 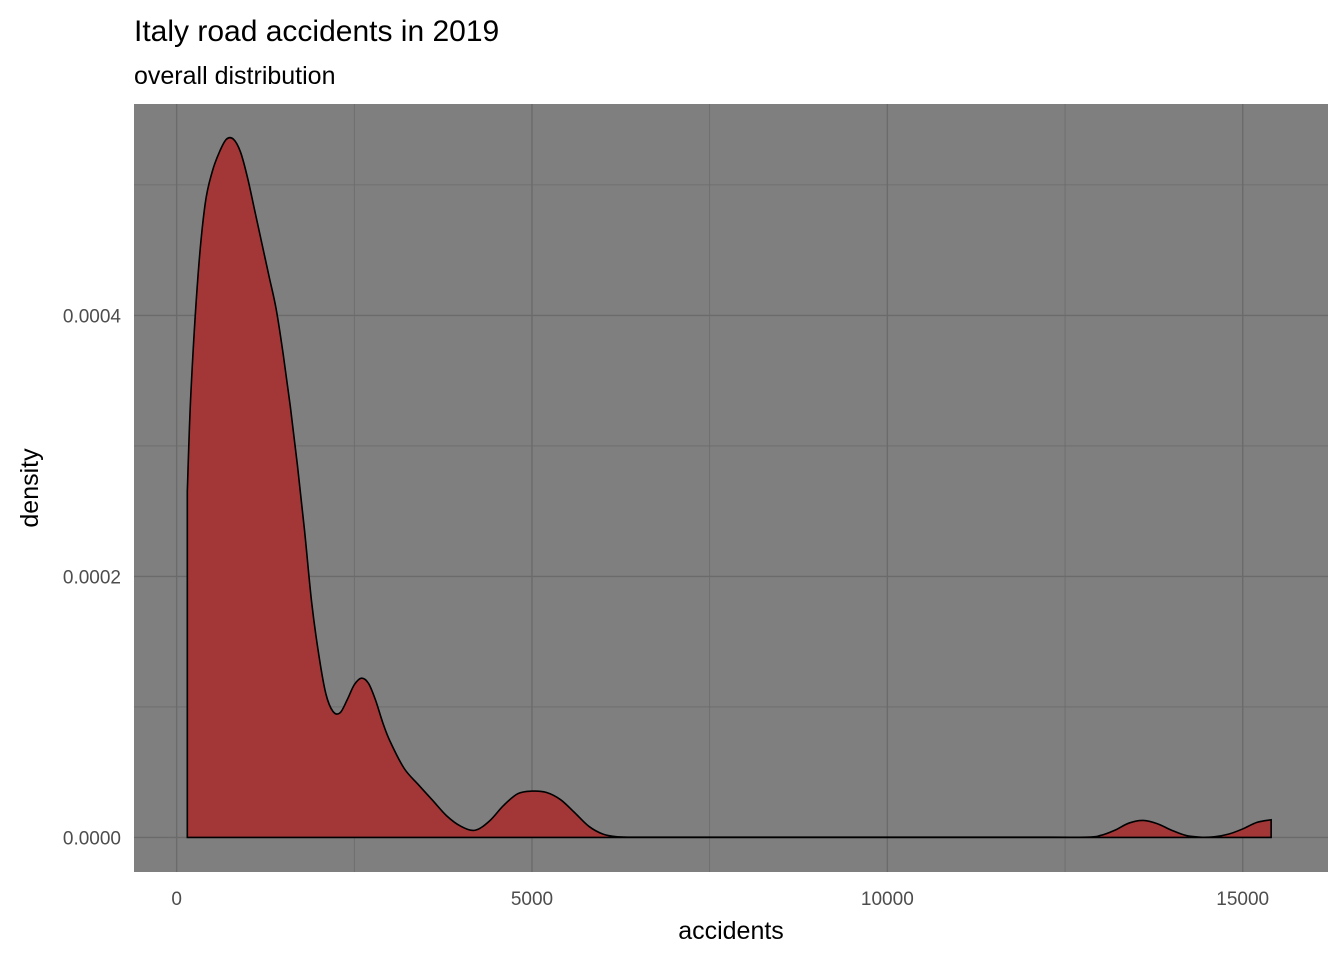 What do you see at coordinates (1242, 899) in the screenshot?
I see `x-tick-label: 15000` at bounding box center [1242, 899].